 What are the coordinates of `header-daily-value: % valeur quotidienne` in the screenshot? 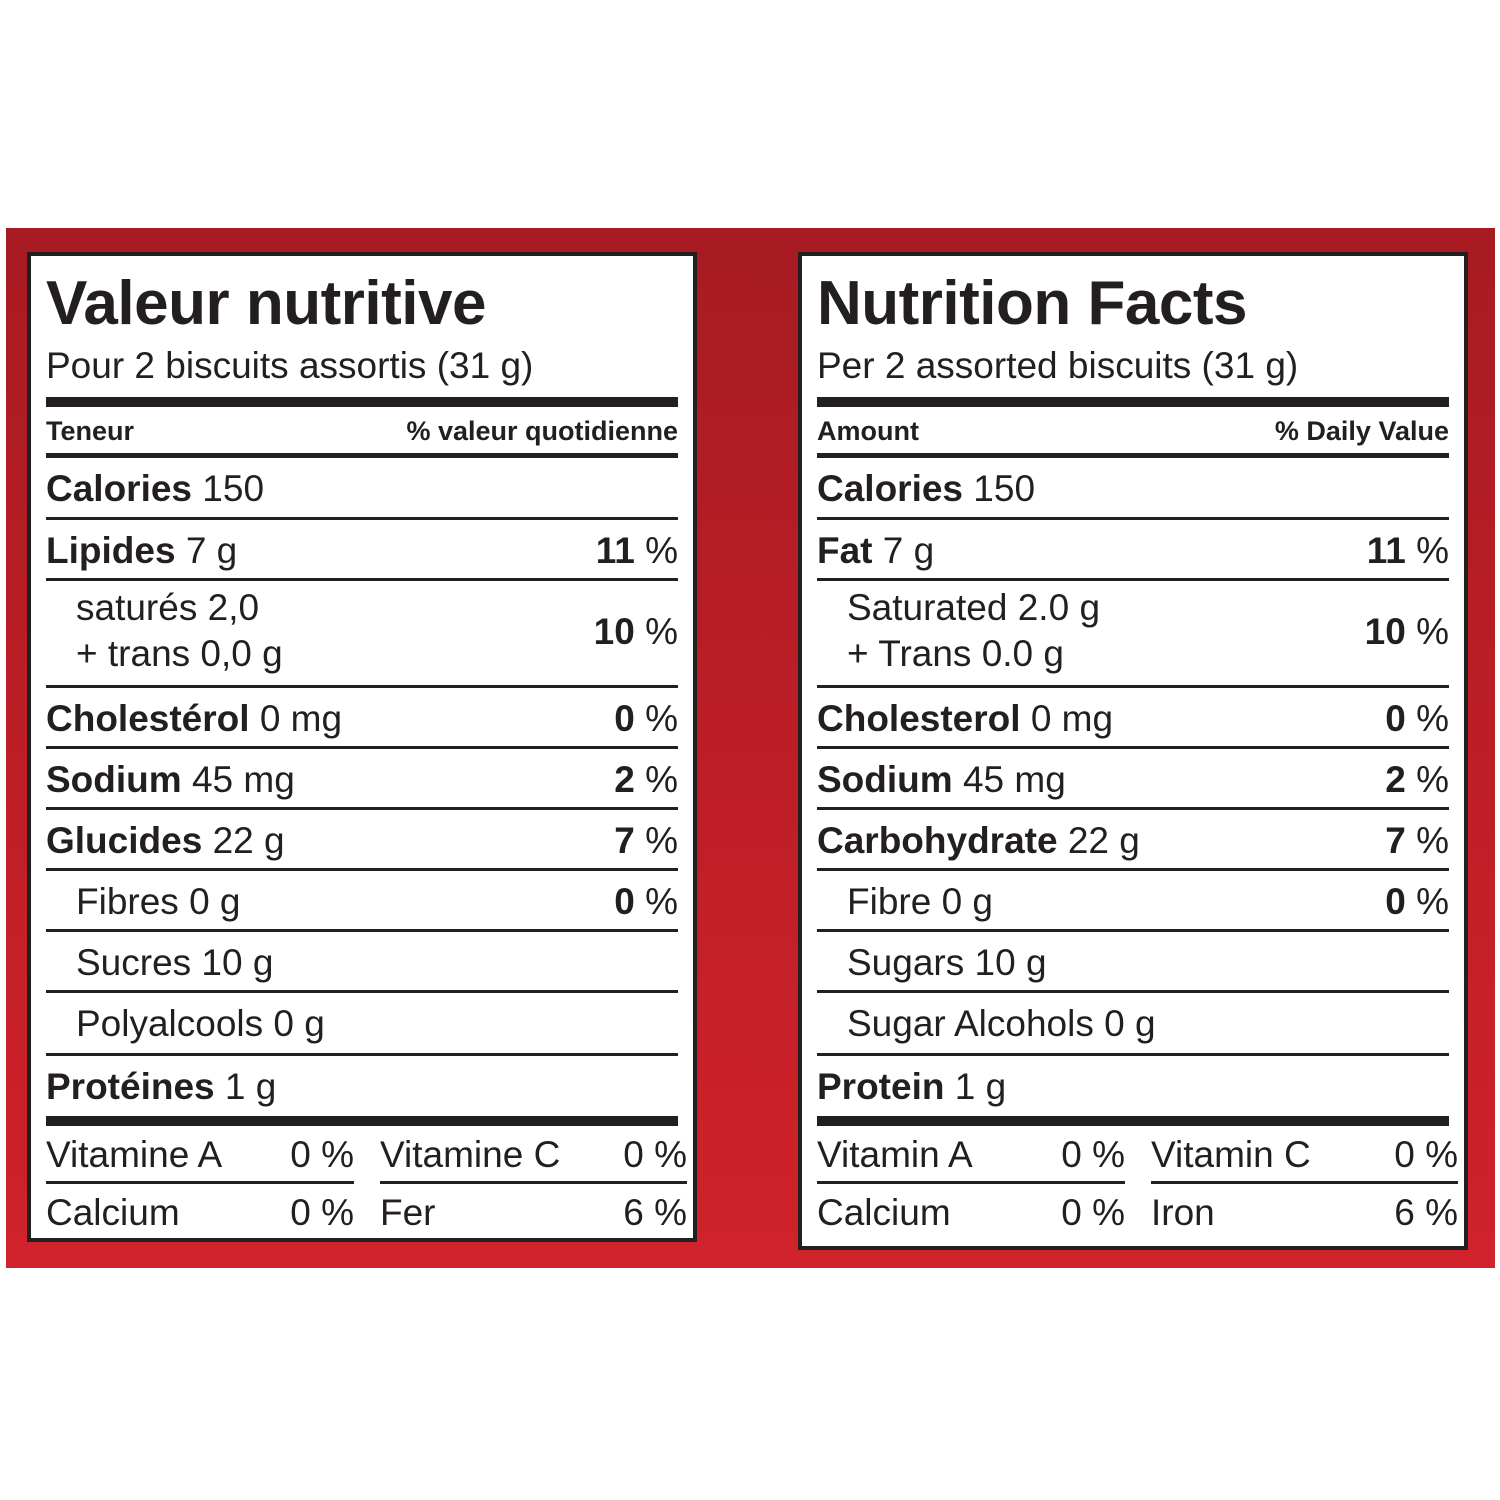 It's located at (542, 431).